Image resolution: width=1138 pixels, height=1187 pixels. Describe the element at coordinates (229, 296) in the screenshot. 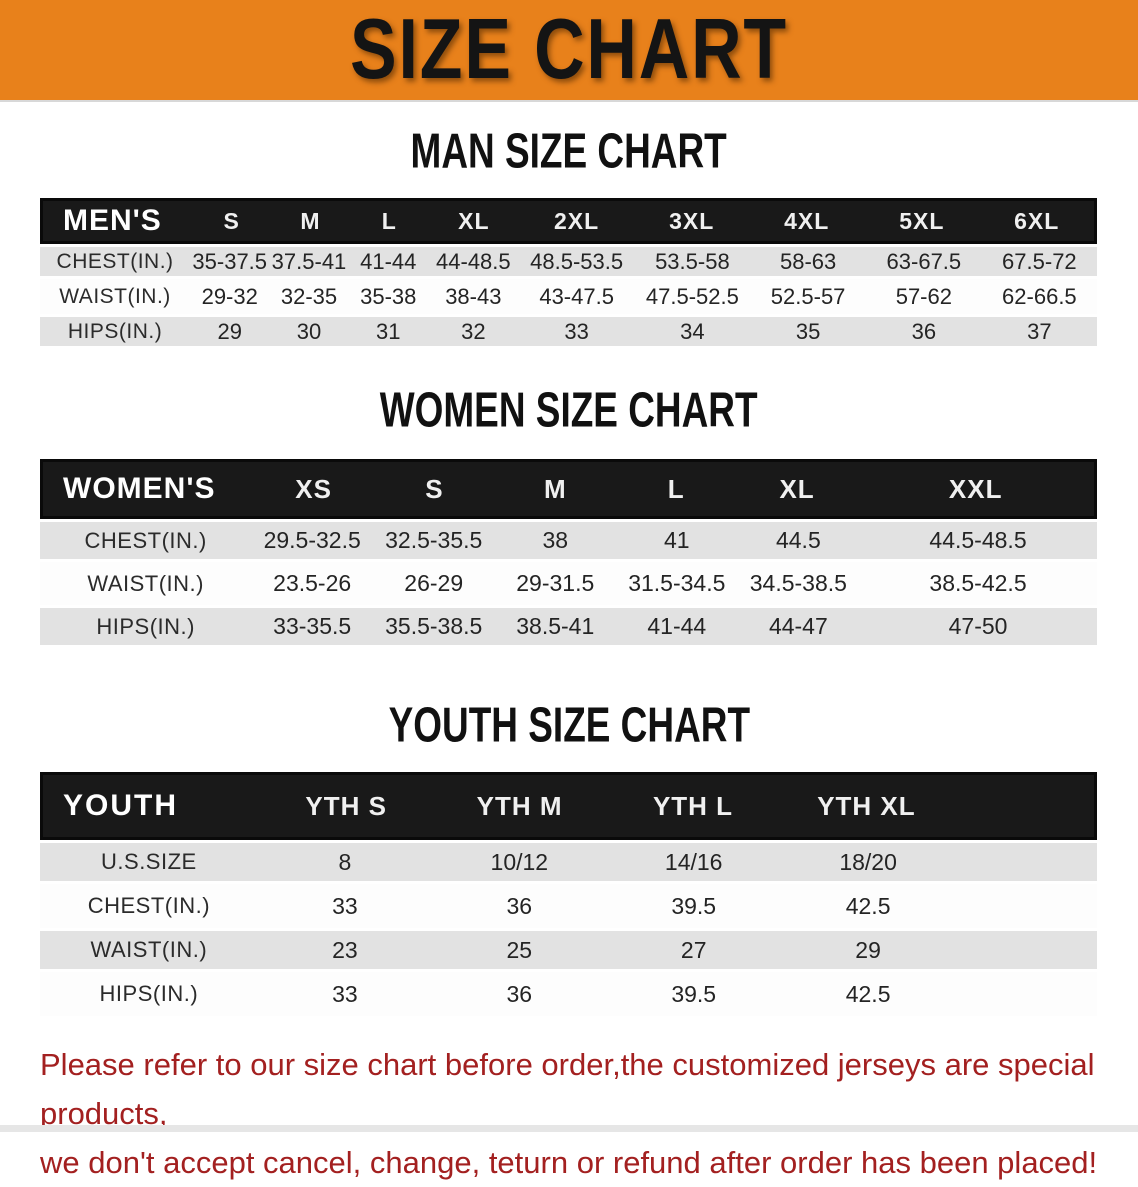

I see `measurement-value-cell: 29-32` at that location.